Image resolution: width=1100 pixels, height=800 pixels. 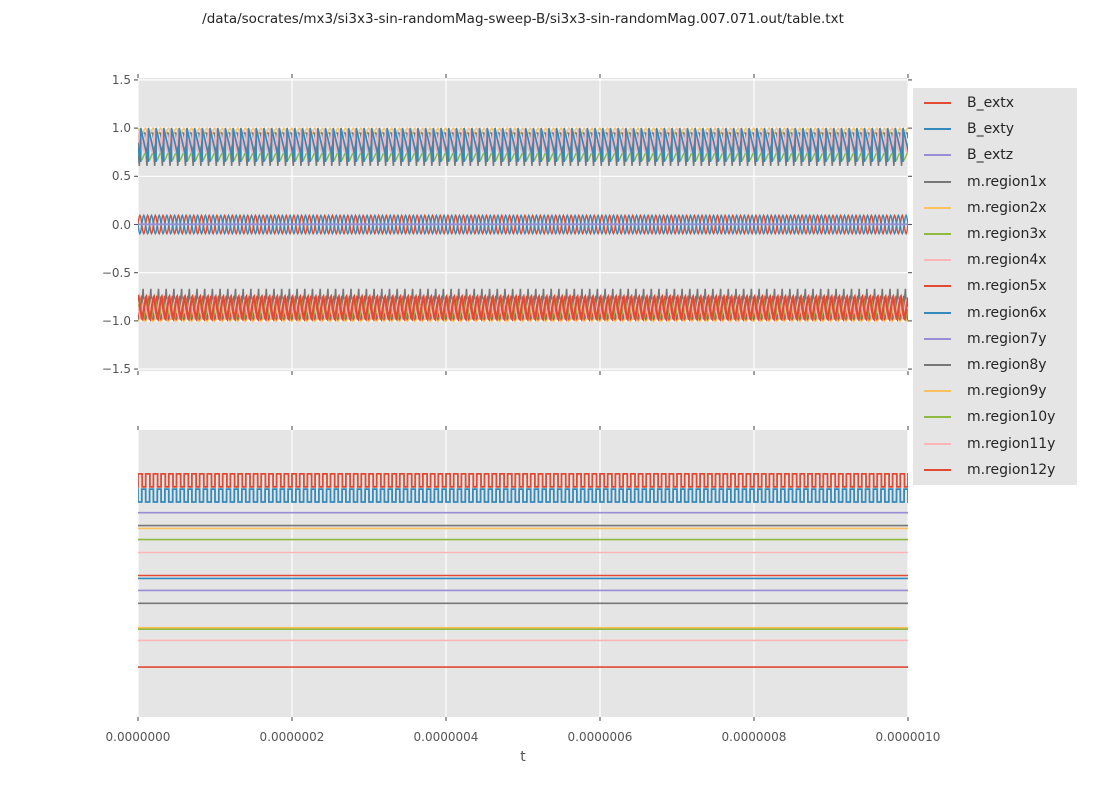 I want to click on series-m.region12y, so click(x=523, y=307).